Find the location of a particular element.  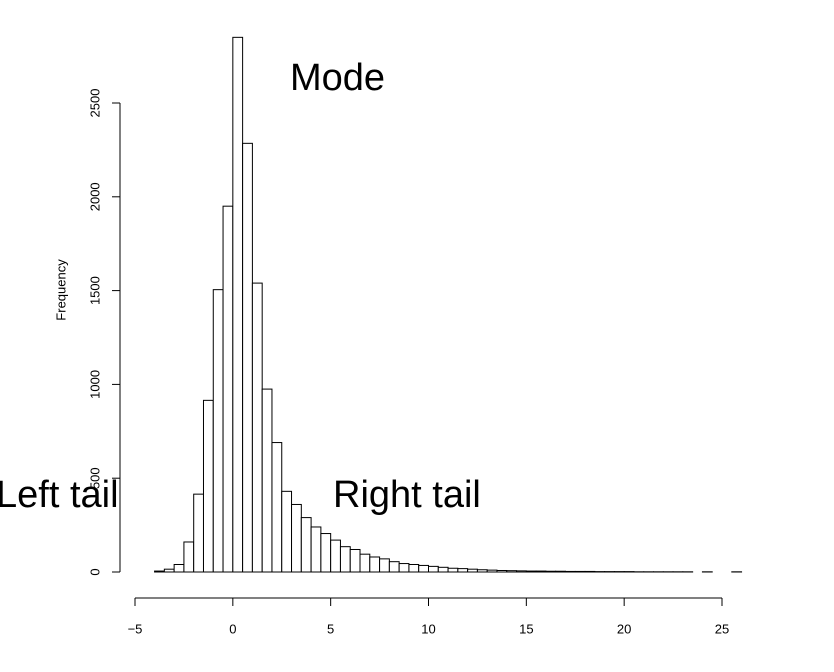

y-tick-label: 0 is located at coordinates (94, 571).